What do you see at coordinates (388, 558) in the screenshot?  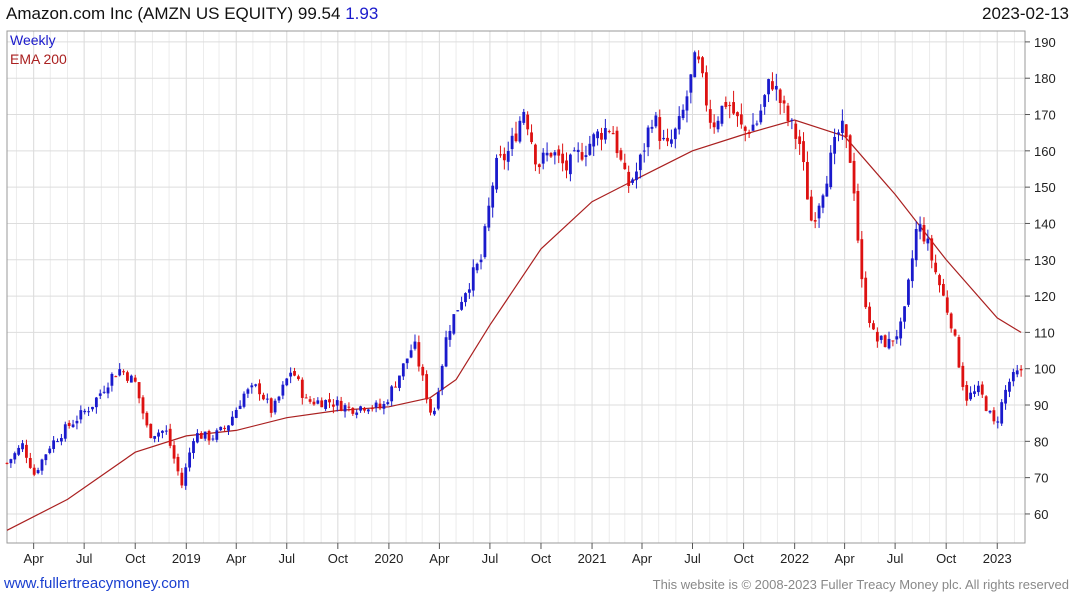 I see `x-tick-label: 2020` at bounding box center [388, 558].